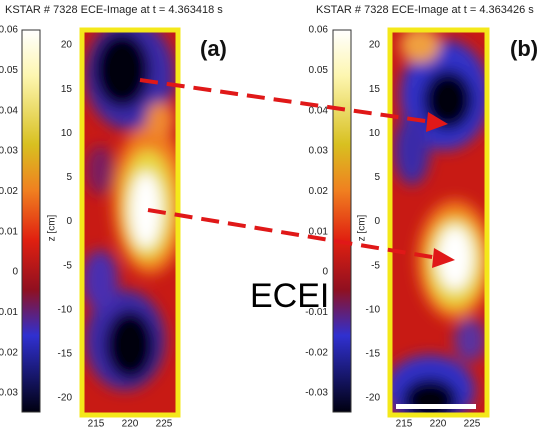 This screenshot has height=432, width=560. What do you see at coordinates (436, 406) in the screenshot?
I see `scale-bar` at bounding box center [436, 406].